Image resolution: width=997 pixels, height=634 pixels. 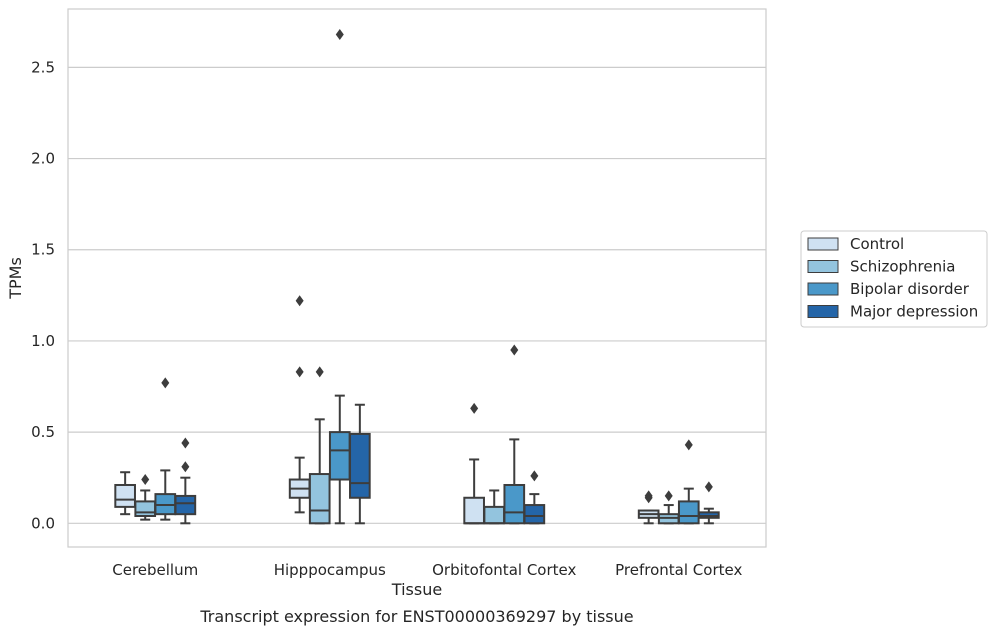 What do you see at coordinates (910, 289) in the screenshot?
I see `legend-label: Bipolar disorder` at bounding box center [910, 289].